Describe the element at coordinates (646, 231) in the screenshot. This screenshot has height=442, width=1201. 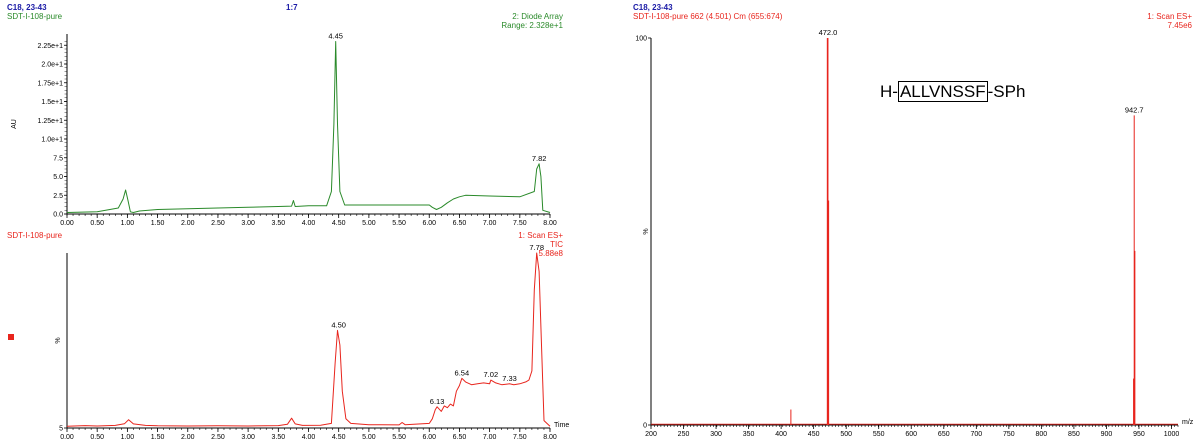
I see `ms-y-axis-label: %` at that location.